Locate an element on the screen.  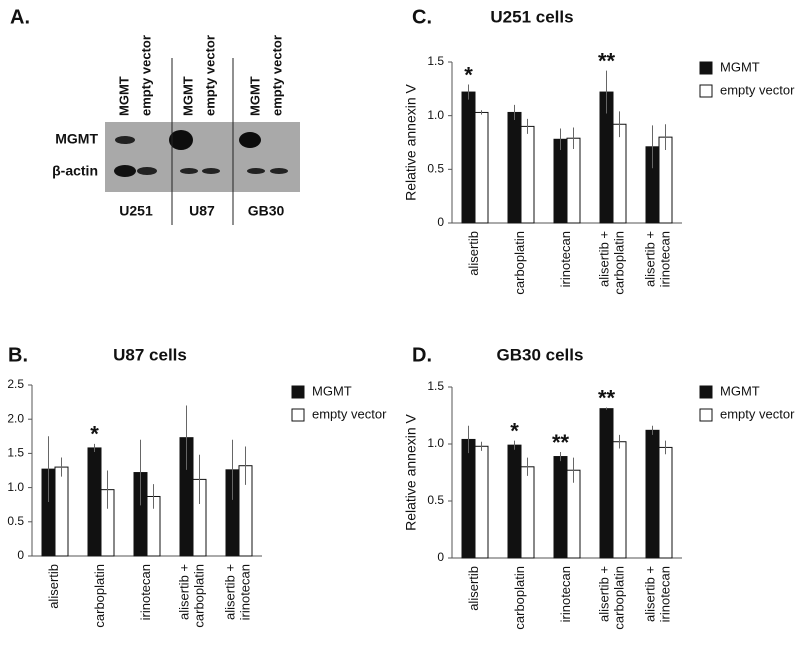
chart-title: U251 cells is located at coordinates (531, 16).